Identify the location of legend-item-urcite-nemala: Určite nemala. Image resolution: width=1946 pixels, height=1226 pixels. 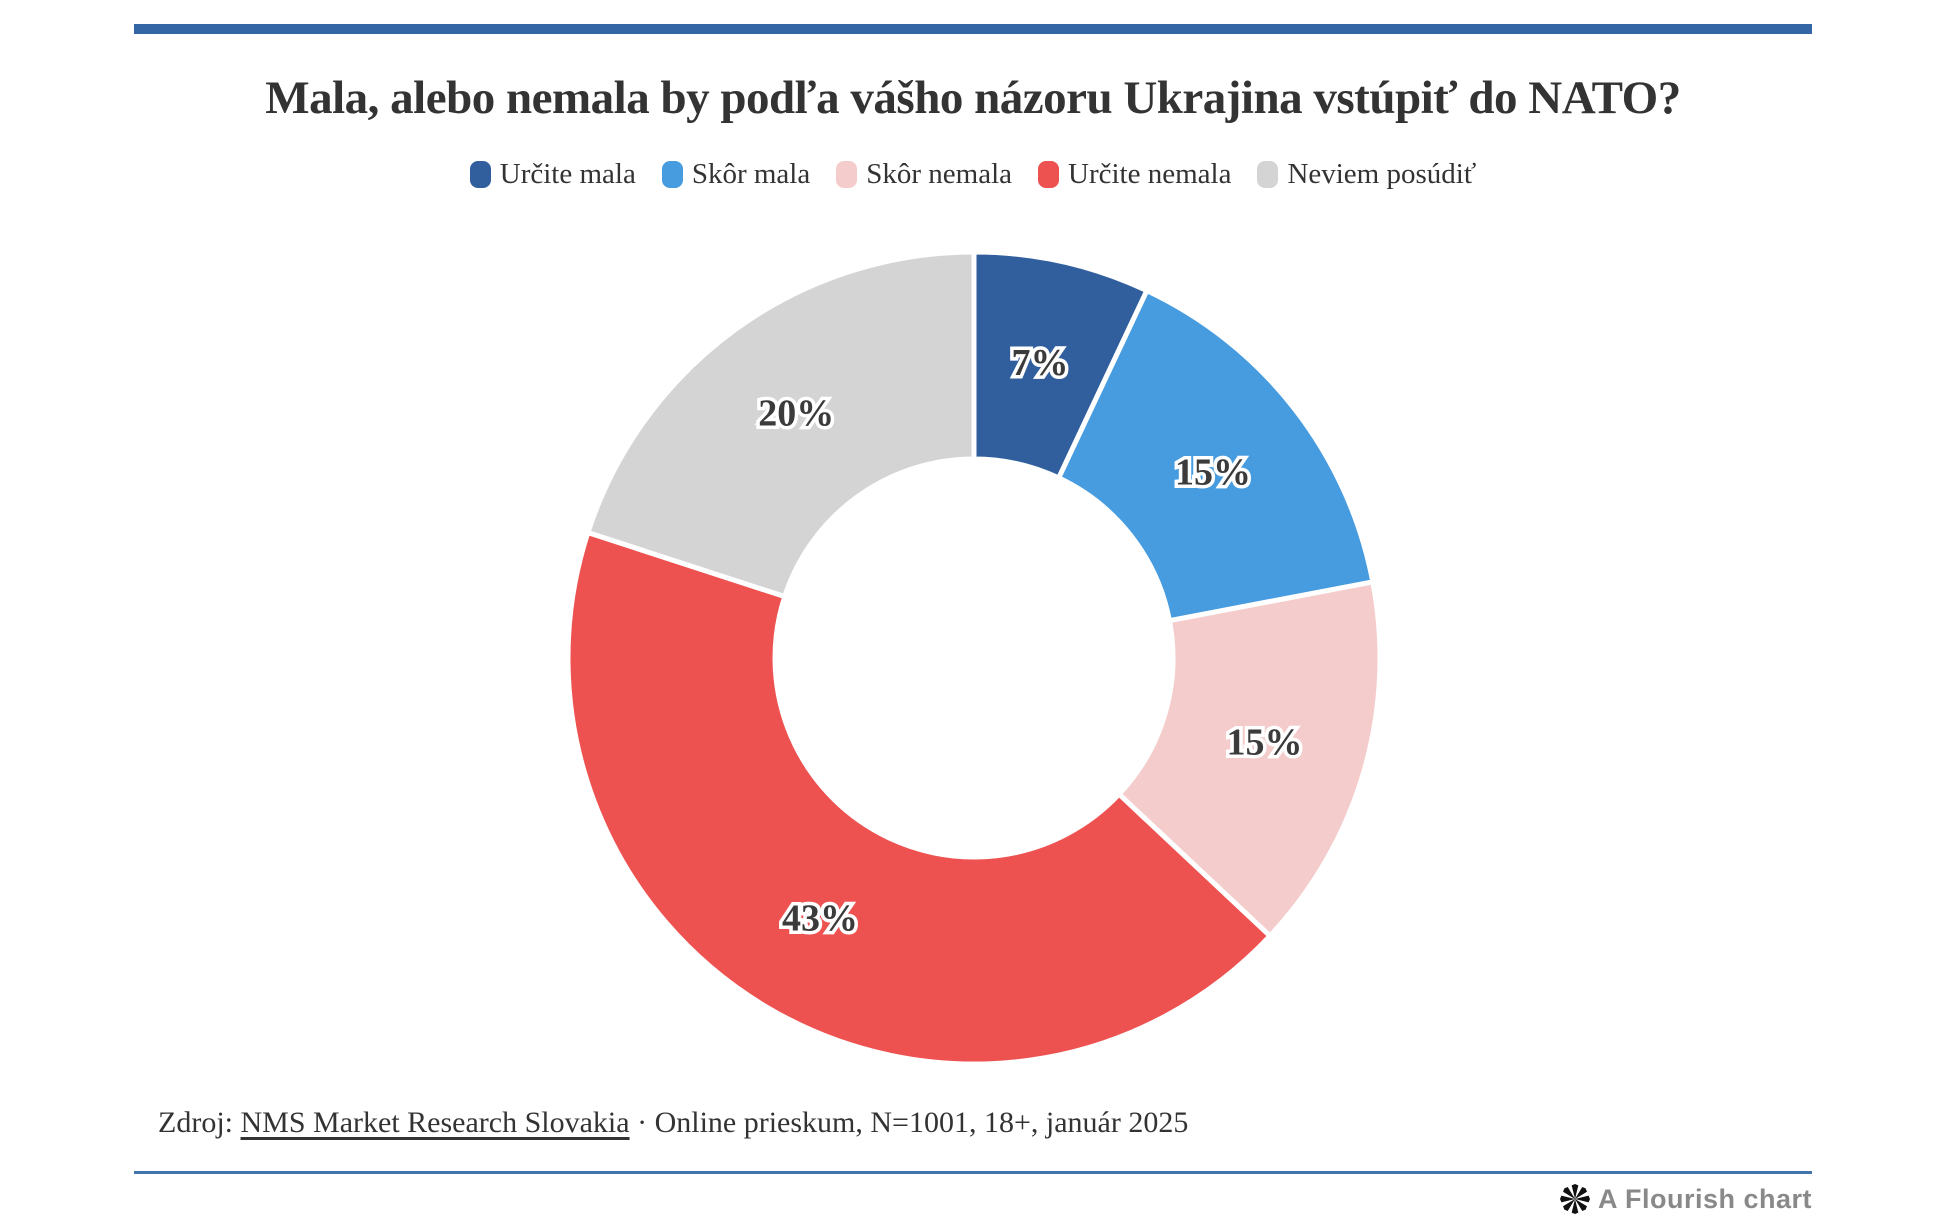
(1134, 174).